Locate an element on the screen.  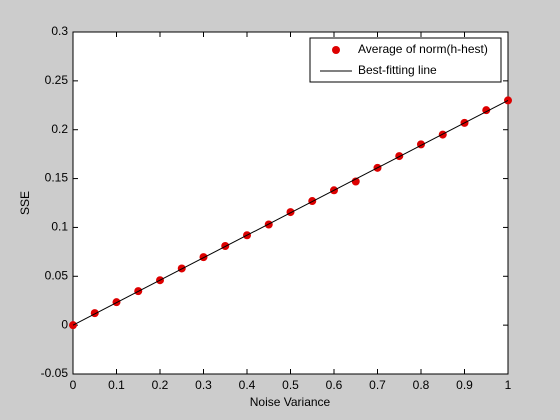
y-tick-label: 0.15 is located at coordinates (57, 178).